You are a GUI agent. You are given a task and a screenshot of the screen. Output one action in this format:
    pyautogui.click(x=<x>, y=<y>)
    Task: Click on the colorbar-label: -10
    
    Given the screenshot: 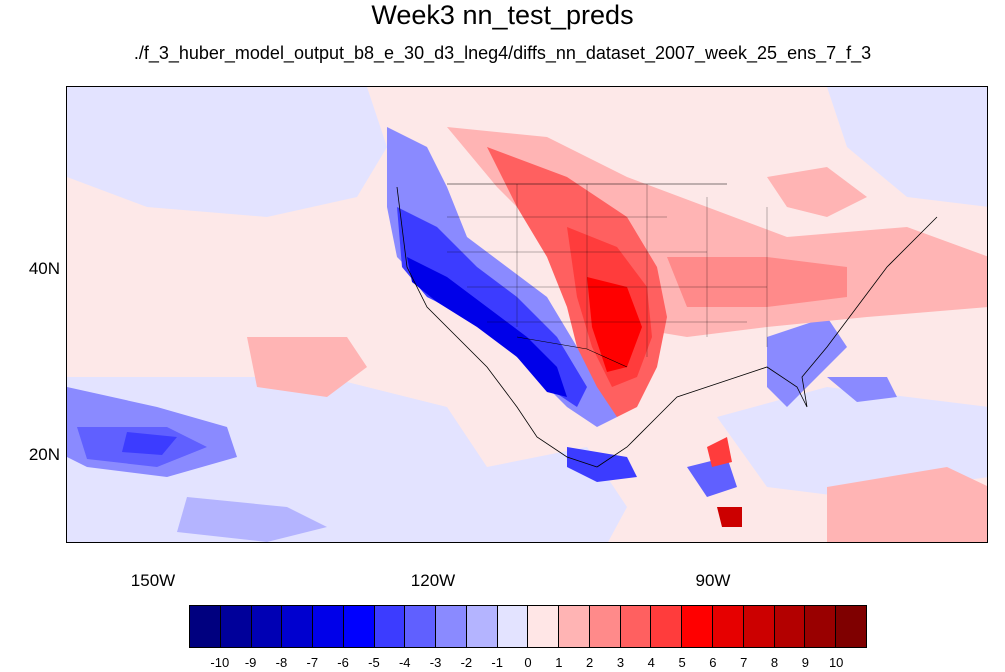 What is the action you would take?
    pyautogui.click(x=220, y=662)
    